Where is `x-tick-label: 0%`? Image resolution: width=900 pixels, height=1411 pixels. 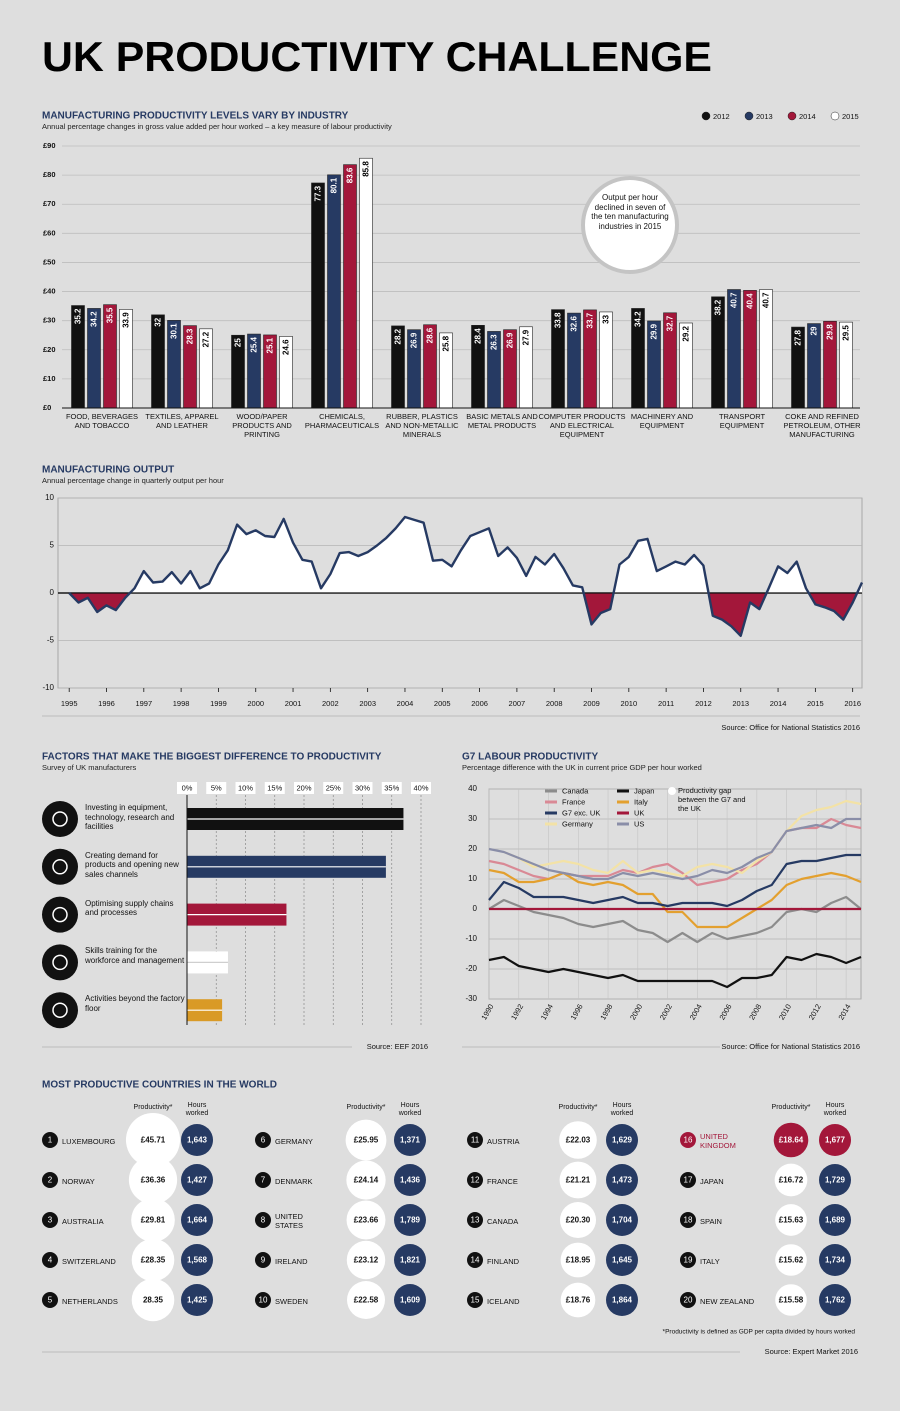
x-tick-label: 0% is located at coordinates (187, 787).